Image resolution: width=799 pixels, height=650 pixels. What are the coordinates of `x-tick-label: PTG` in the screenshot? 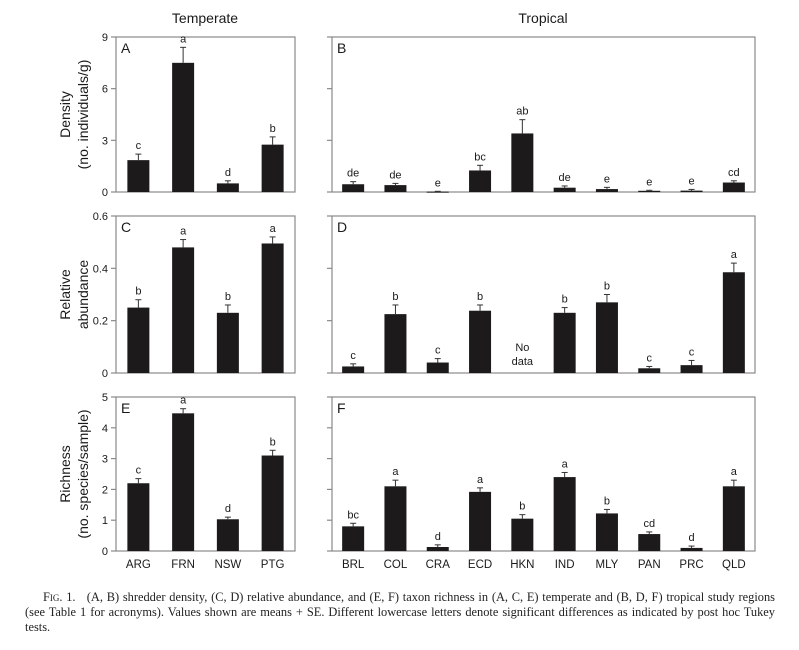 It's located at (273, 565).